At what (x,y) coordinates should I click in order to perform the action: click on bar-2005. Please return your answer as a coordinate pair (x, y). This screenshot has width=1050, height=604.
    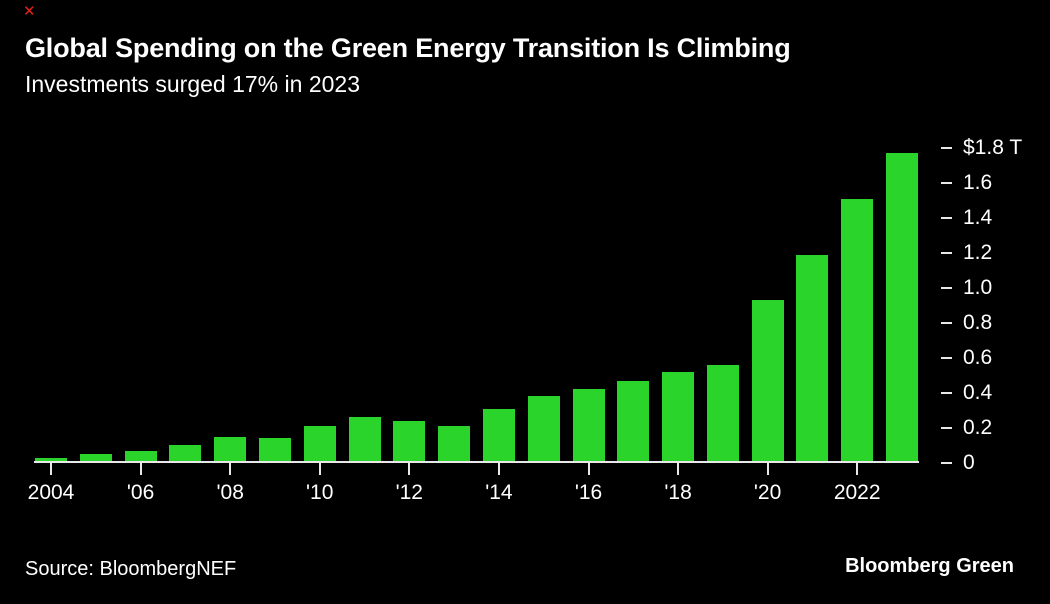
    Looking at the image, I should click on (95, 458).